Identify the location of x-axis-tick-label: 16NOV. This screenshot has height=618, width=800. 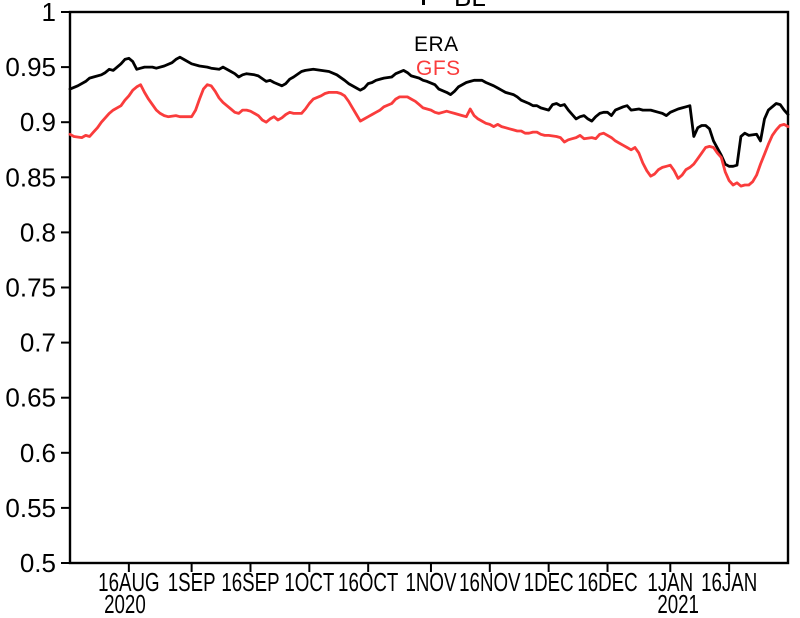
(489, 582).